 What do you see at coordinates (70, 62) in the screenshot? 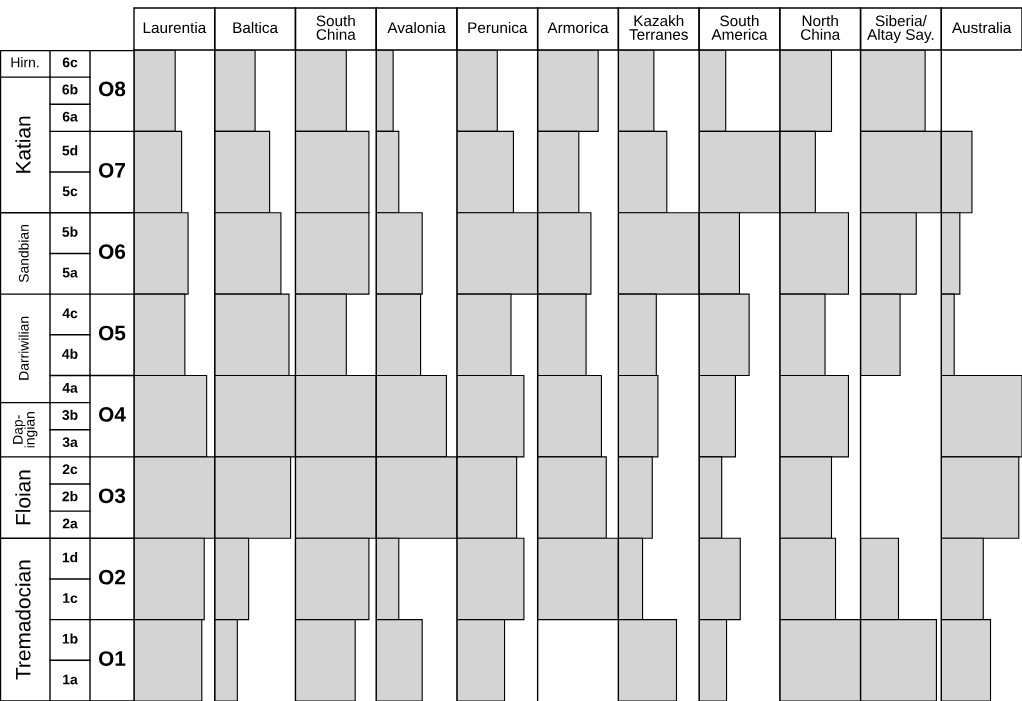
I see `text: 6c` at bounding box center [70, 62].